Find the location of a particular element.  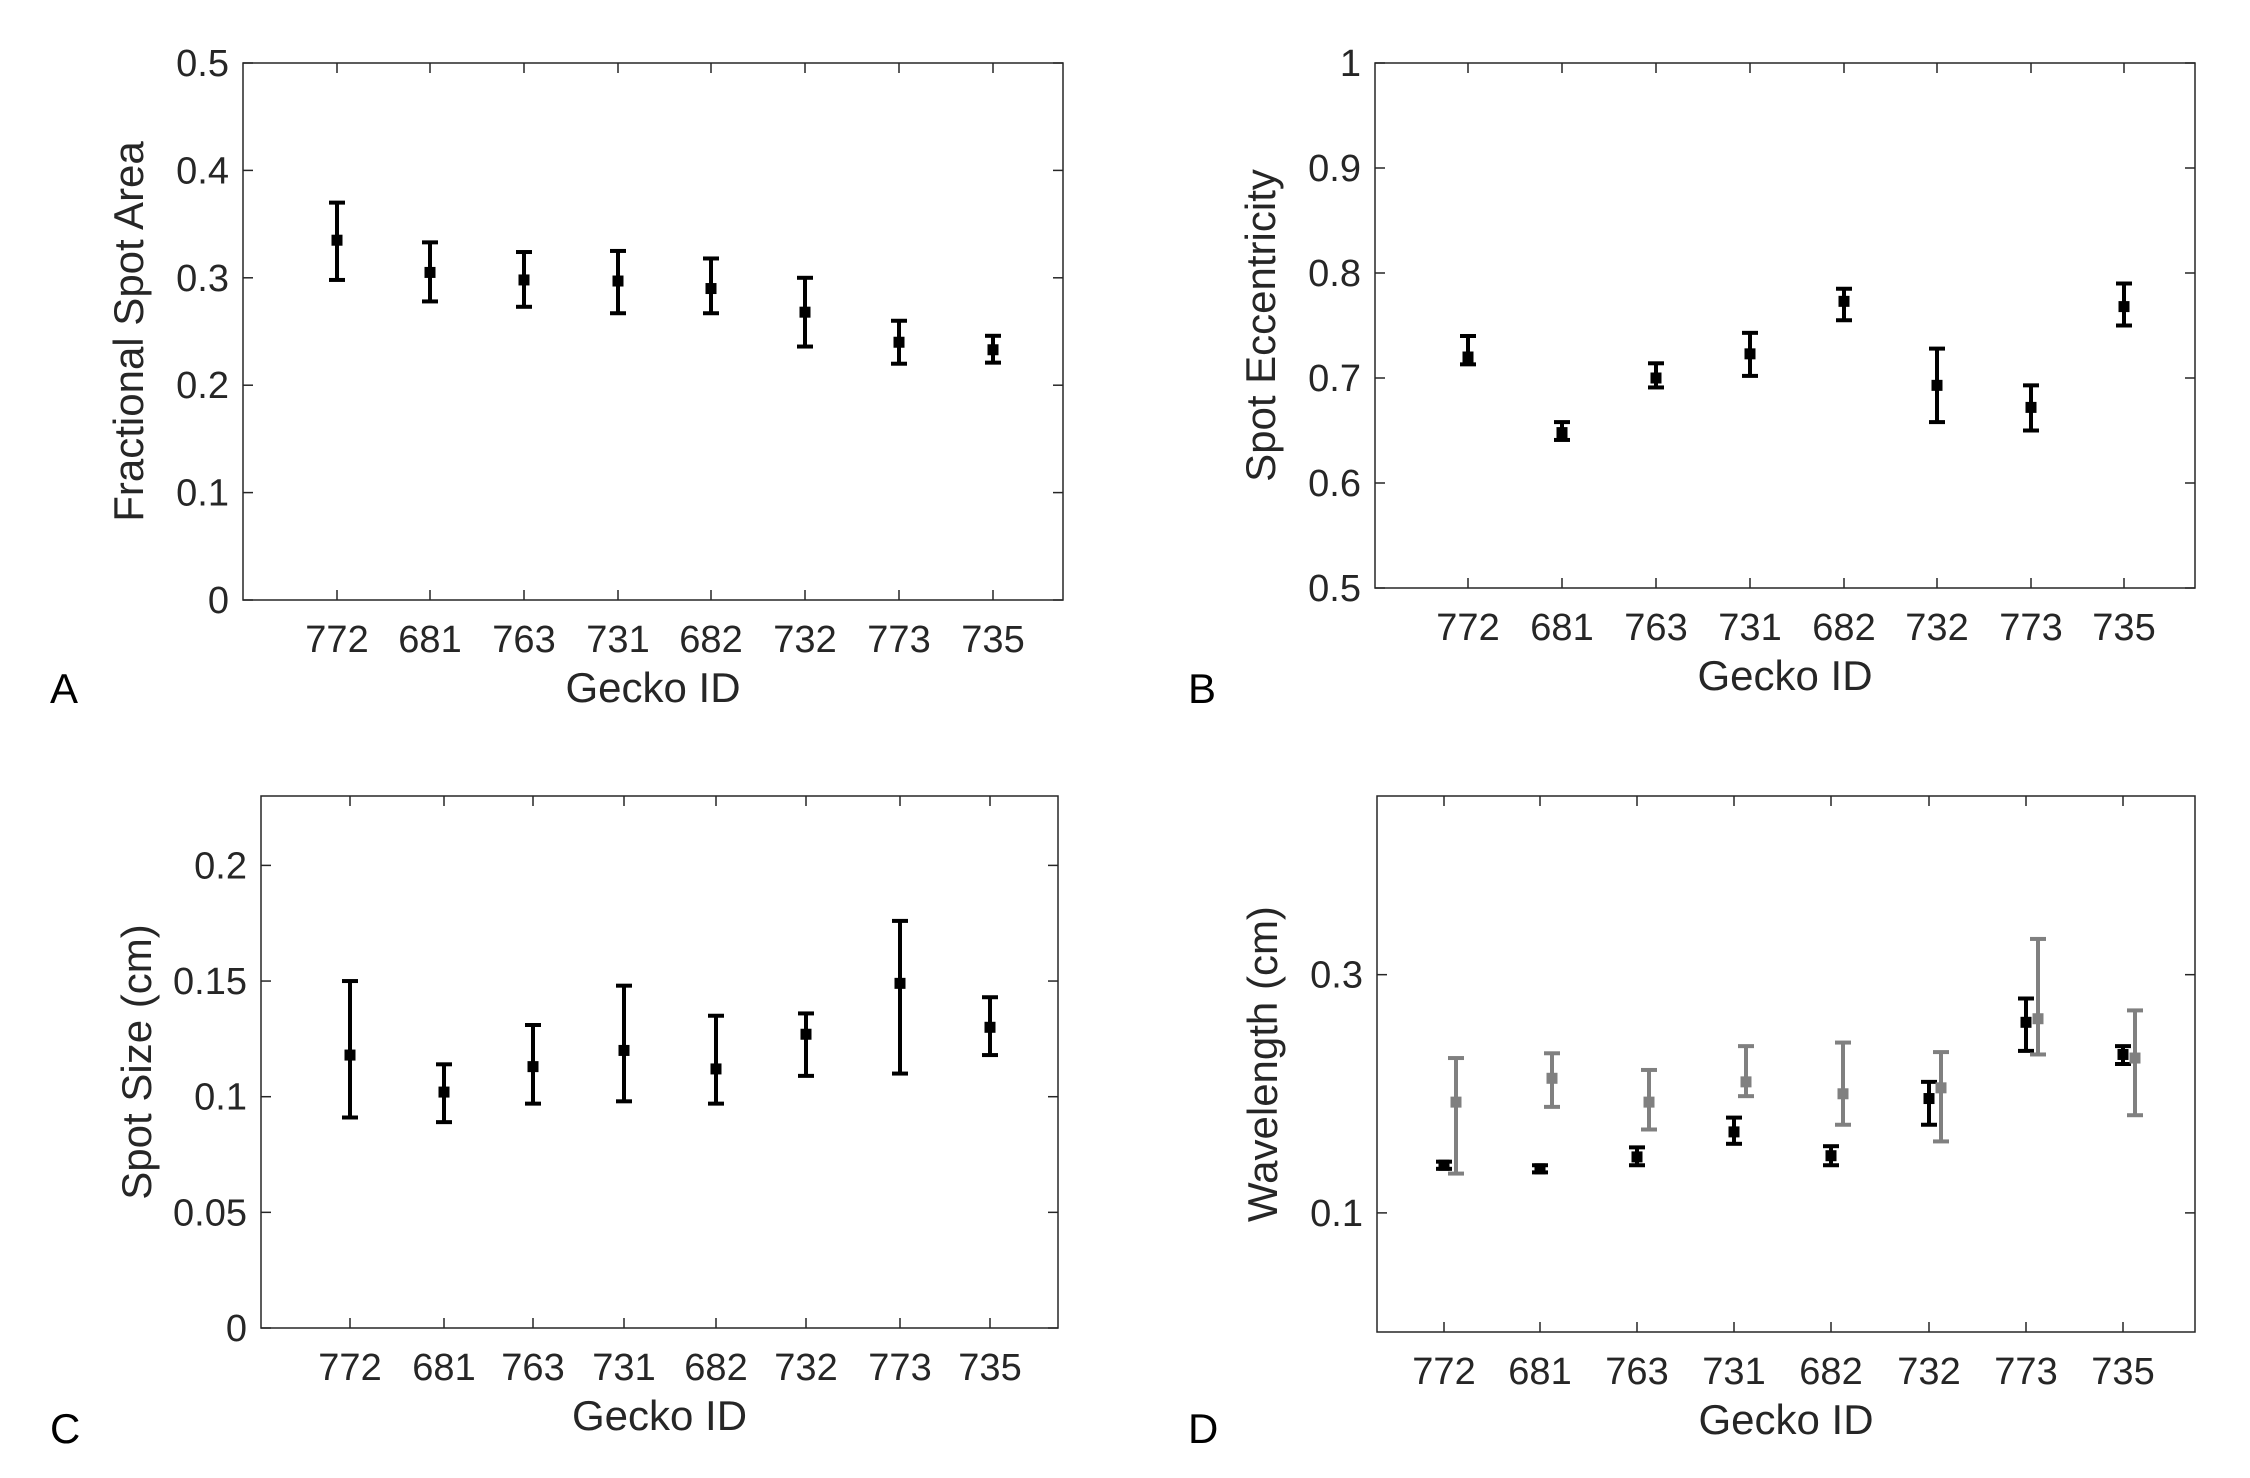

panel-label-a: A is located at coordinates (64, 688).